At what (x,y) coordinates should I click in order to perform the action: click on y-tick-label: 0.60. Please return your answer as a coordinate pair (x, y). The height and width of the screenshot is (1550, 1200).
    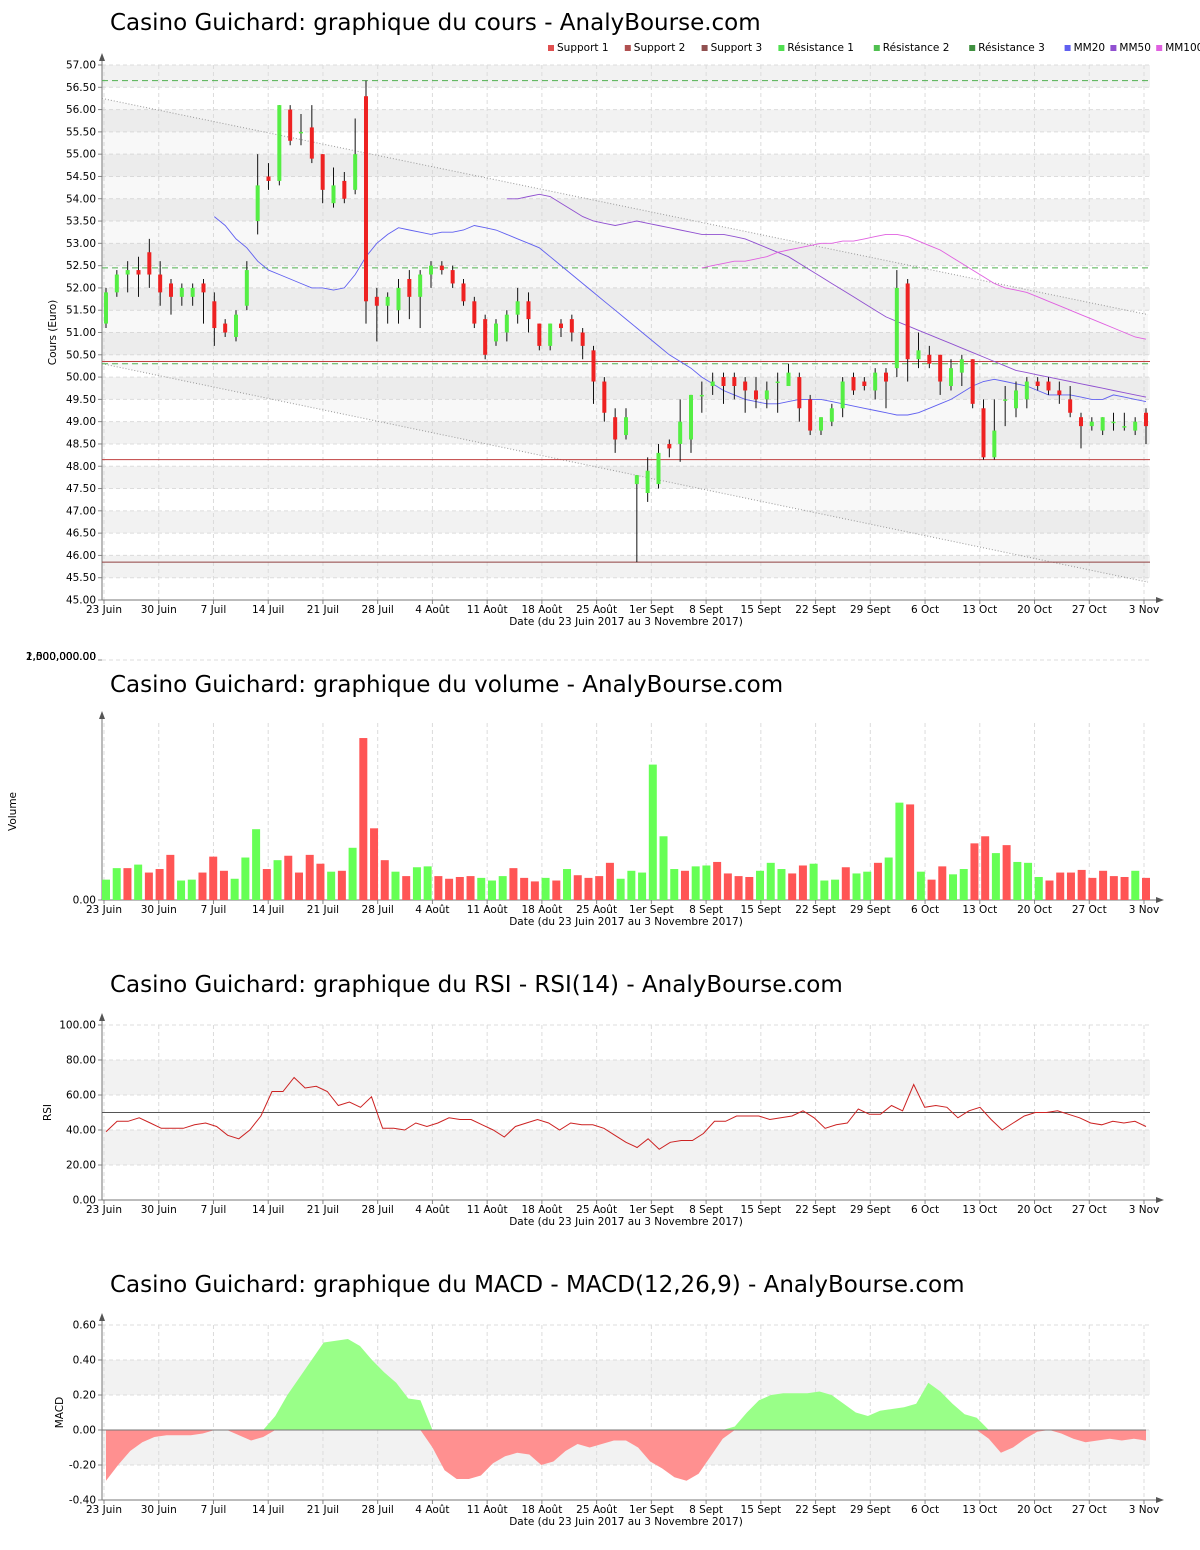
    Looking at the image, I should click on (84, 1326).